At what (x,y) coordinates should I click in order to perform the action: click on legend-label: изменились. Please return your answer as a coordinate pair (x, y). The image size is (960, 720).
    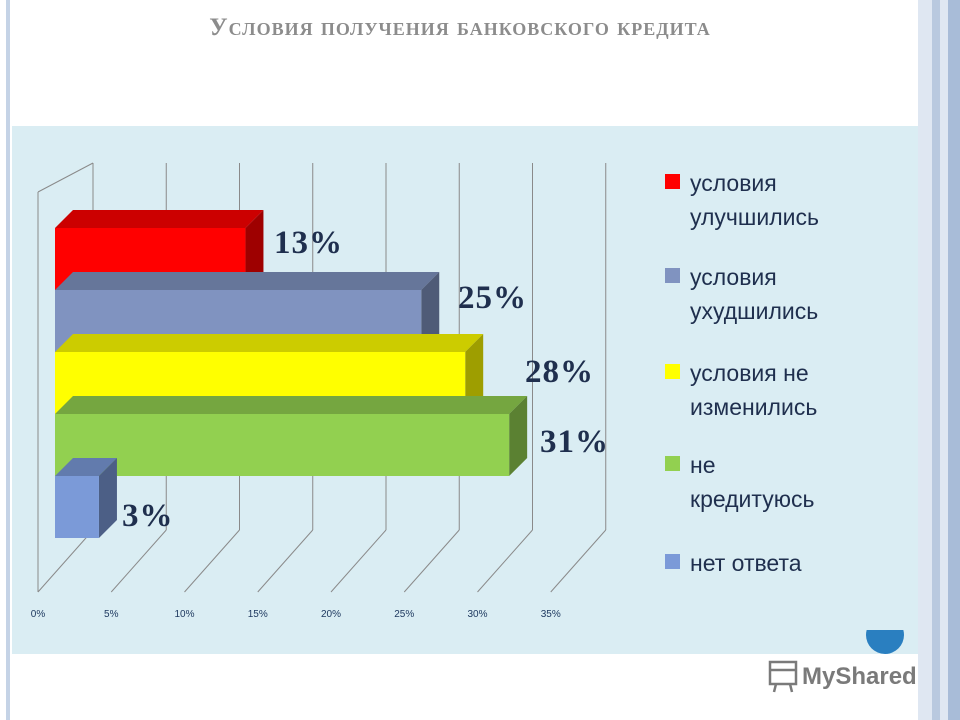
    Looking at the image, I should click on (753, 407).